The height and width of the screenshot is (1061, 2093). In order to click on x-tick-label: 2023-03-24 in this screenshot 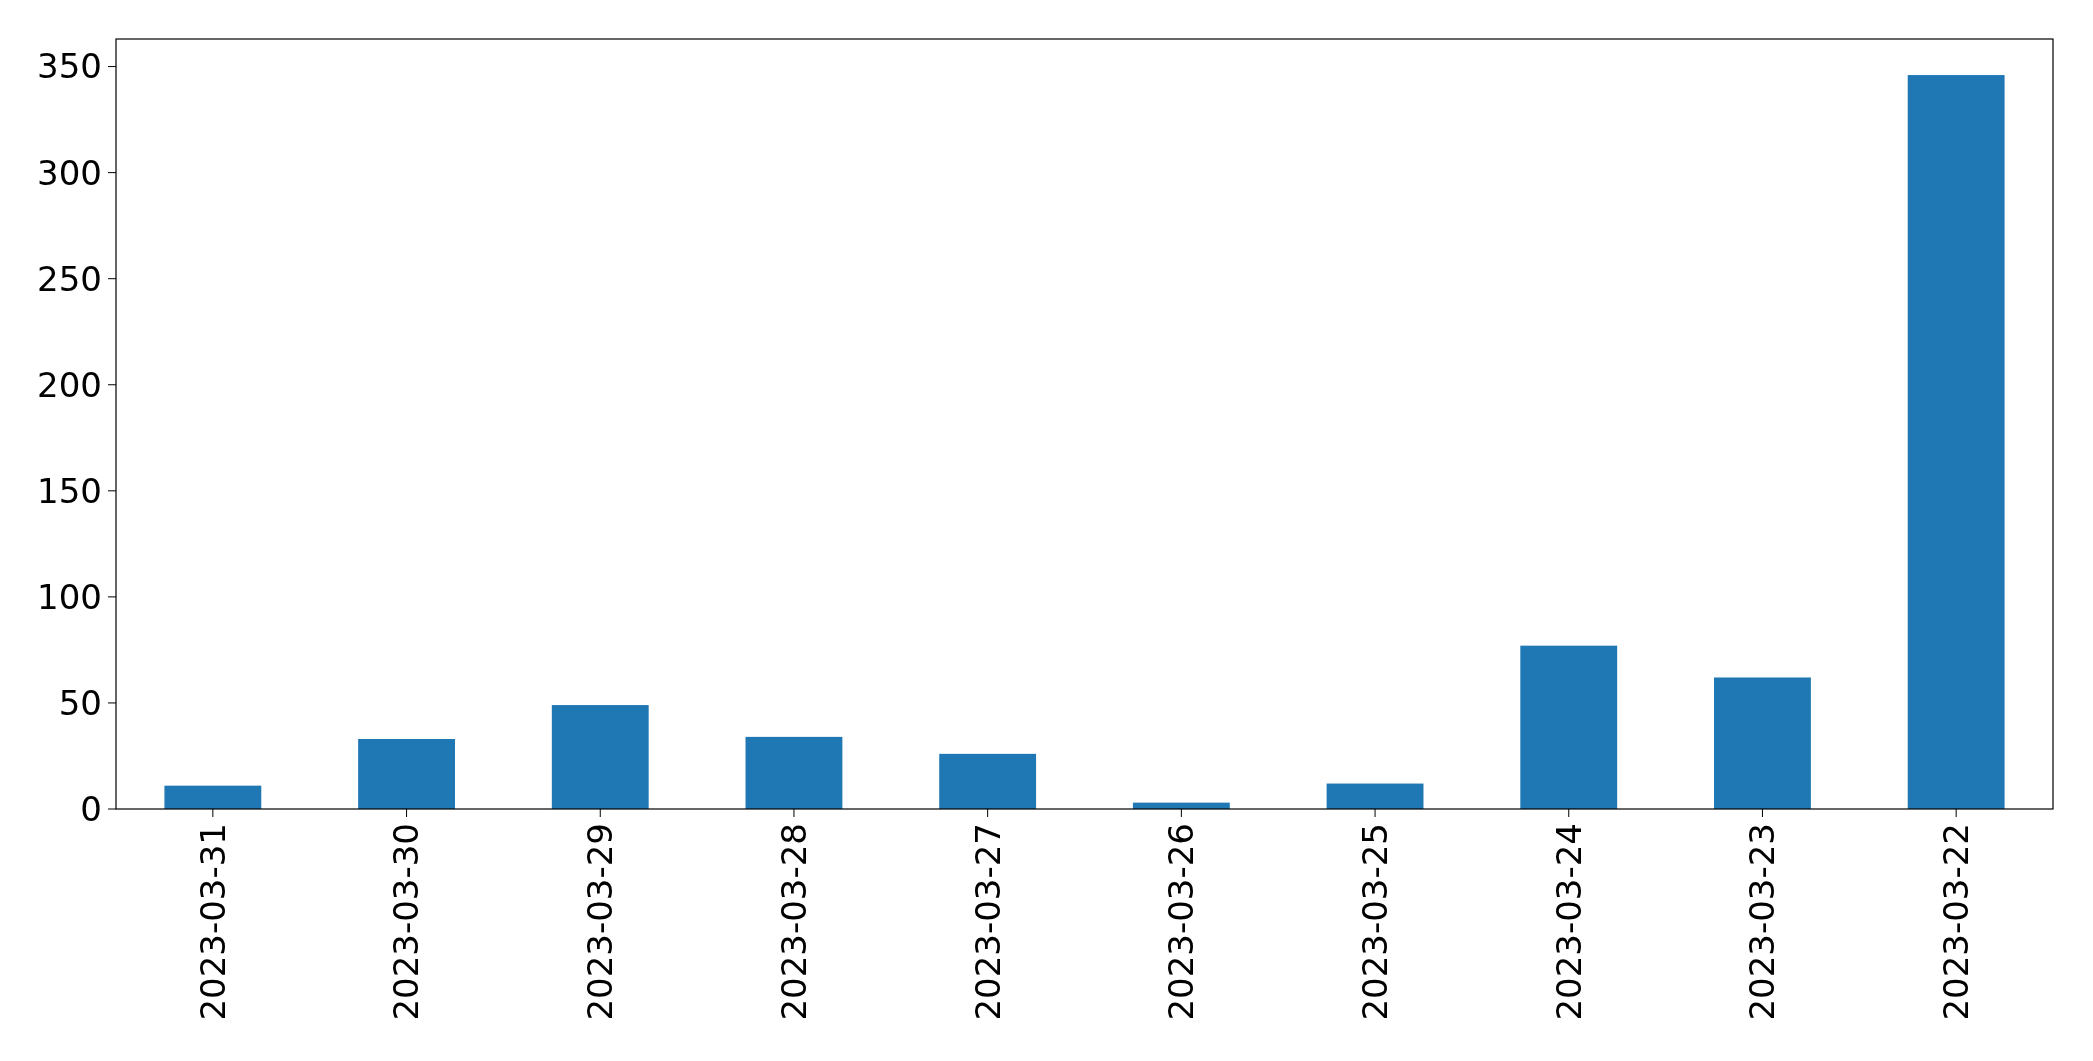, I will do `click(1568, 922)`.